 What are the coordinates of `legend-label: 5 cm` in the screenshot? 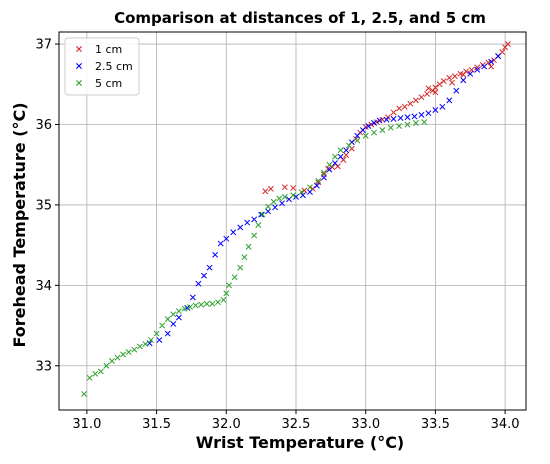 It's located at (108, 83).